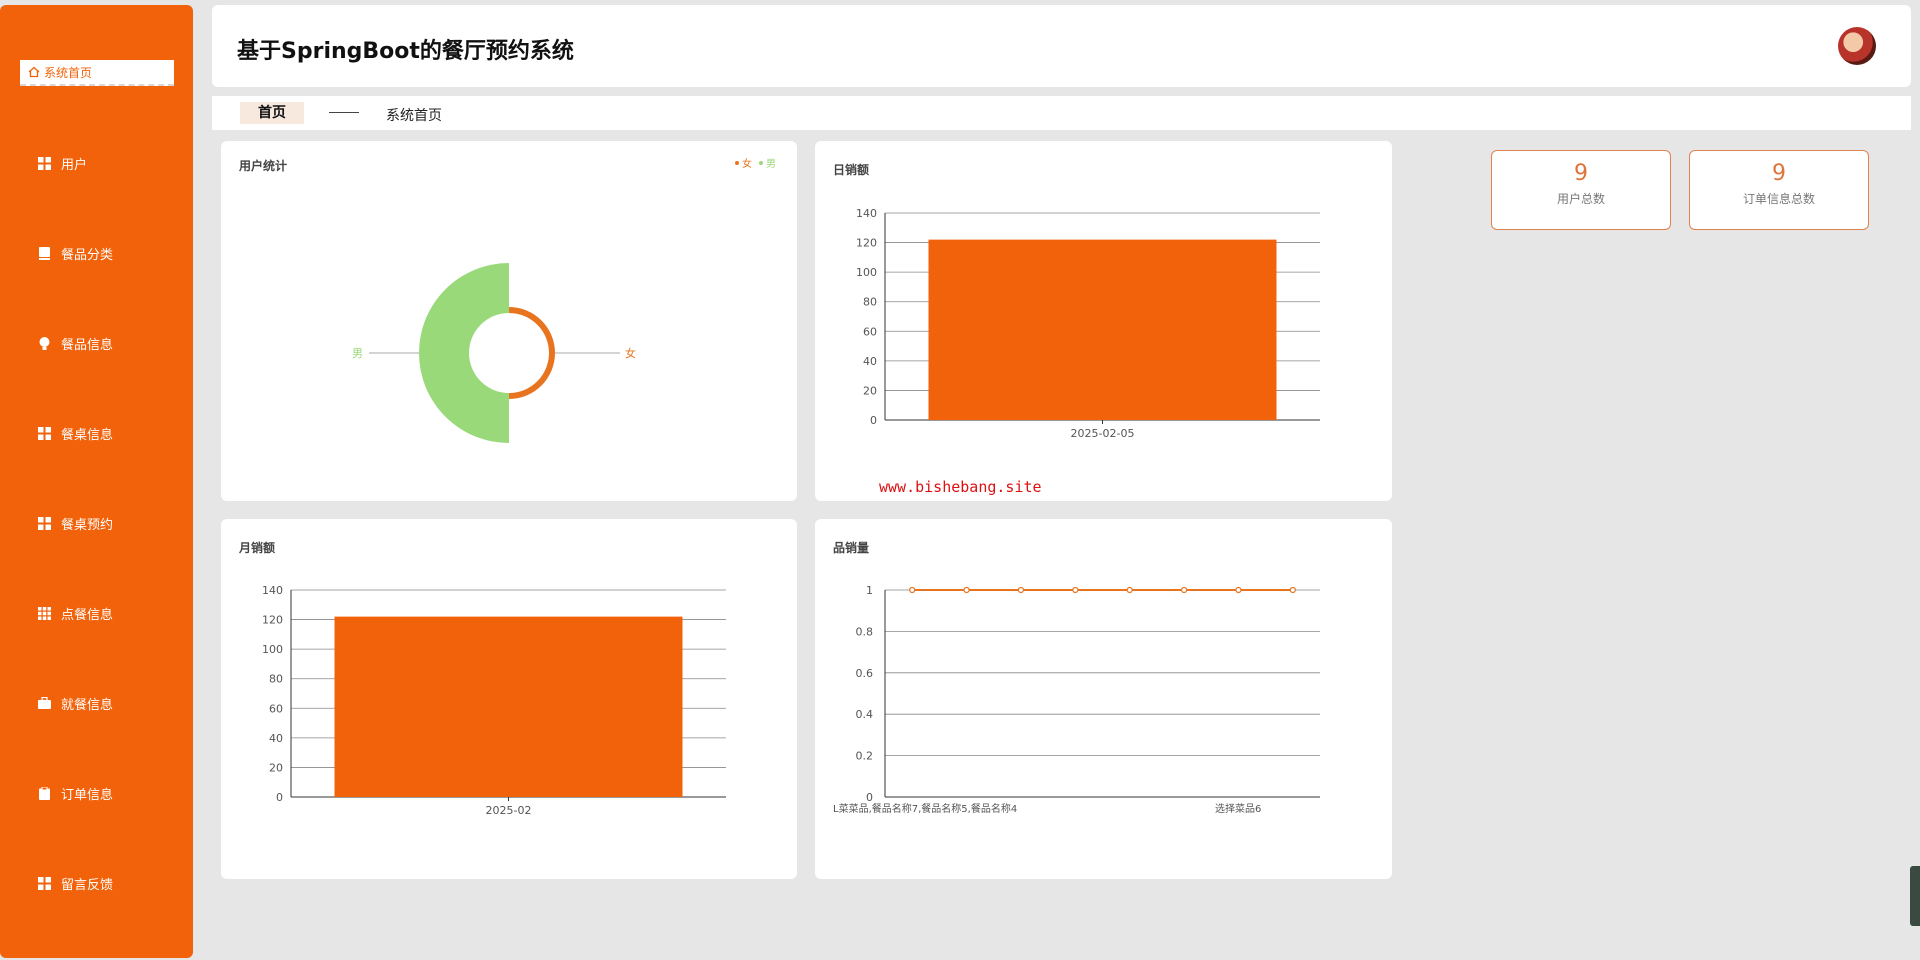 The image size is (1920, 960). I want to click on book-icon, so click(44, 253).